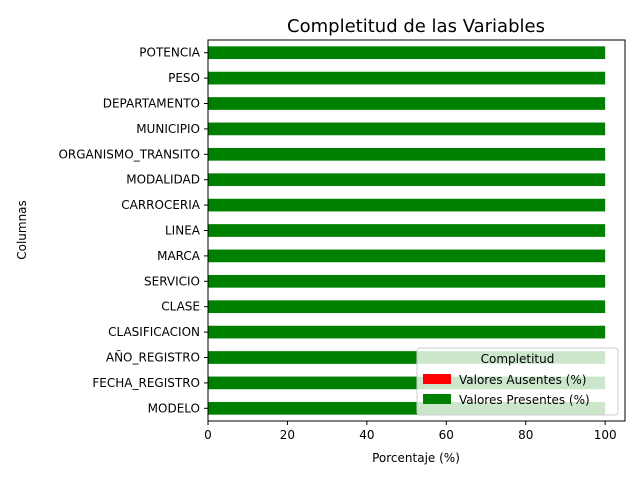 The height and width of the screenshot is (484, 640). I want to click on x-tick-label: 40, so click(366, 435).